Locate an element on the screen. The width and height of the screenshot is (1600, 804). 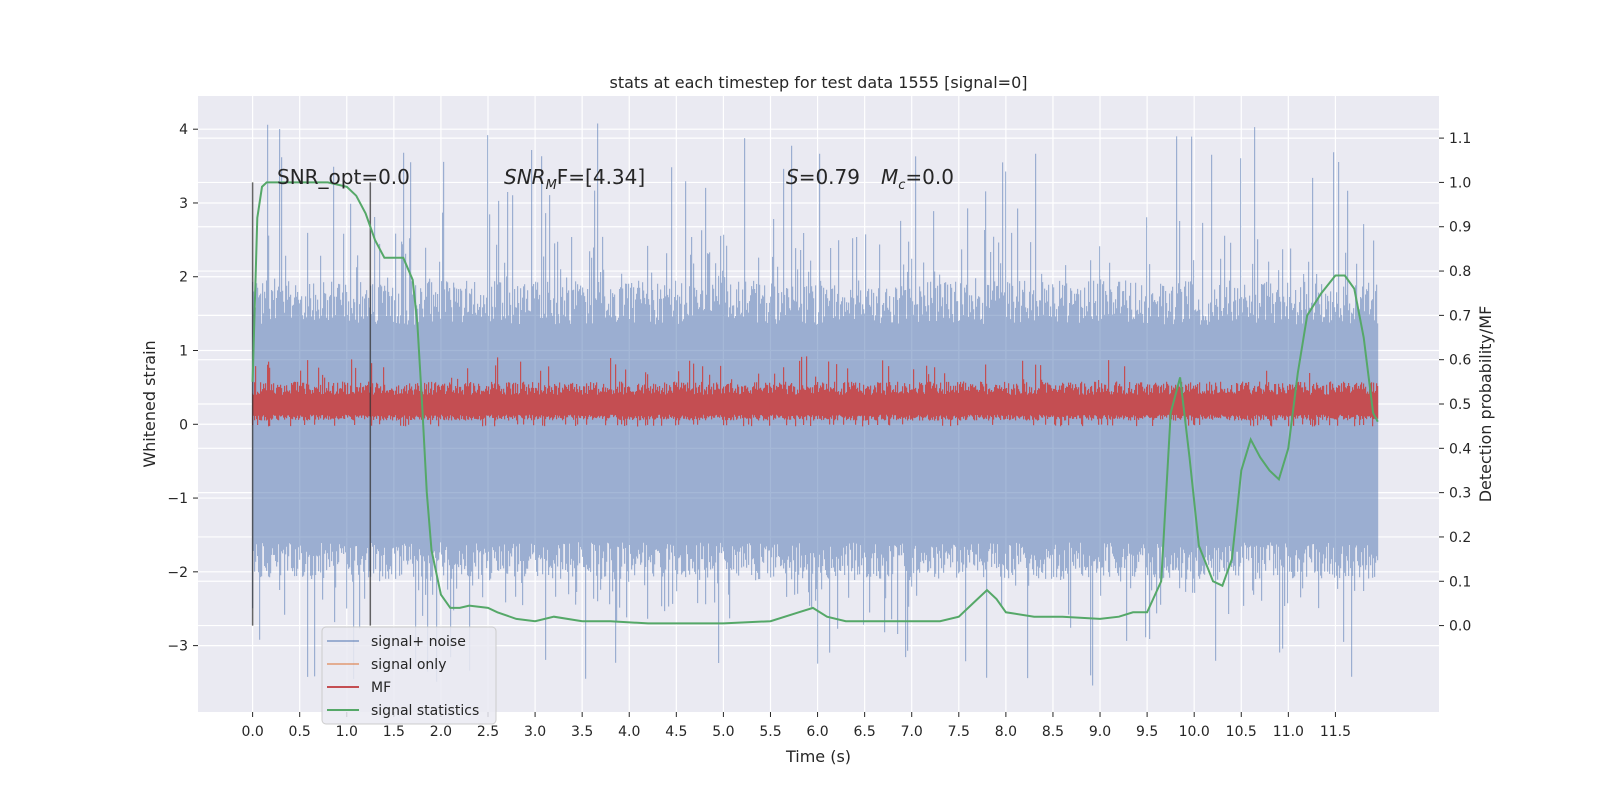
y2-tick-label: 0.3 is located at coordinates (1460, 494).